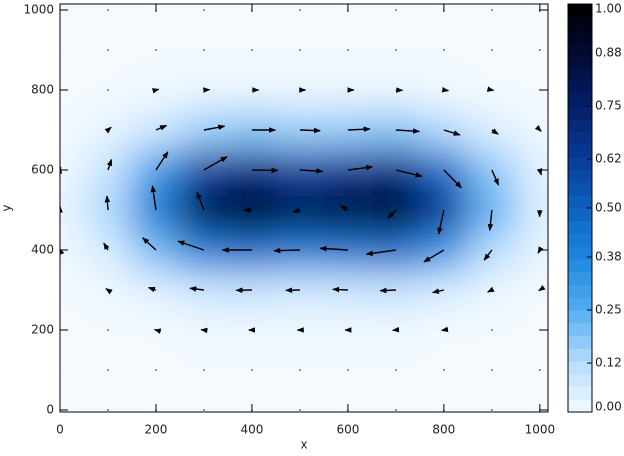  Describe the element at coordinates (60, 430) in the screenshot. I see `x-tick-label: 0` at that location.